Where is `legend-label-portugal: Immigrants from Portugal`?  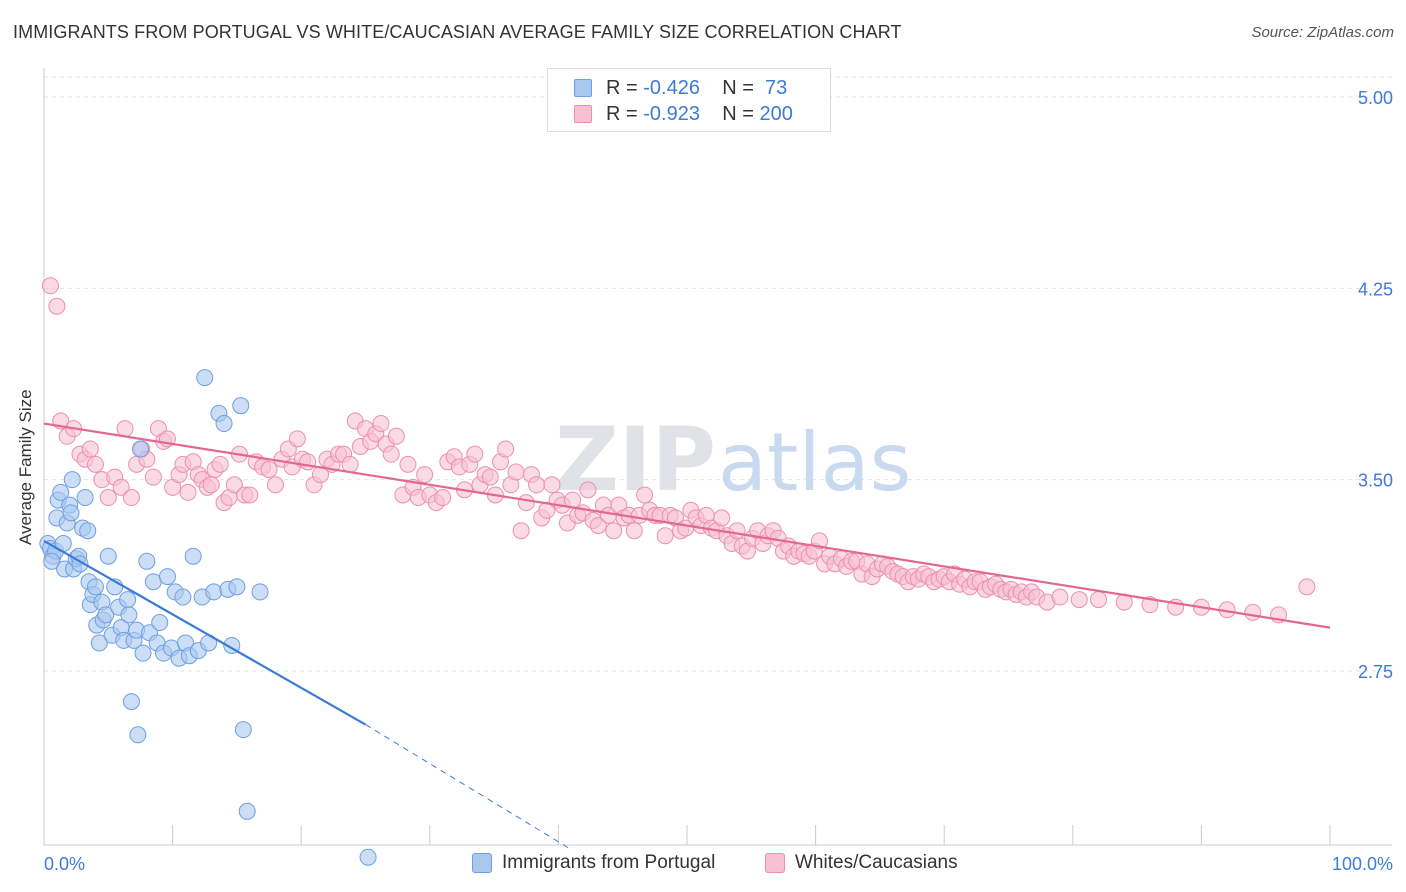
legend-label-portugal: Immigrants from Portugal is located at coordinates (609, 862).